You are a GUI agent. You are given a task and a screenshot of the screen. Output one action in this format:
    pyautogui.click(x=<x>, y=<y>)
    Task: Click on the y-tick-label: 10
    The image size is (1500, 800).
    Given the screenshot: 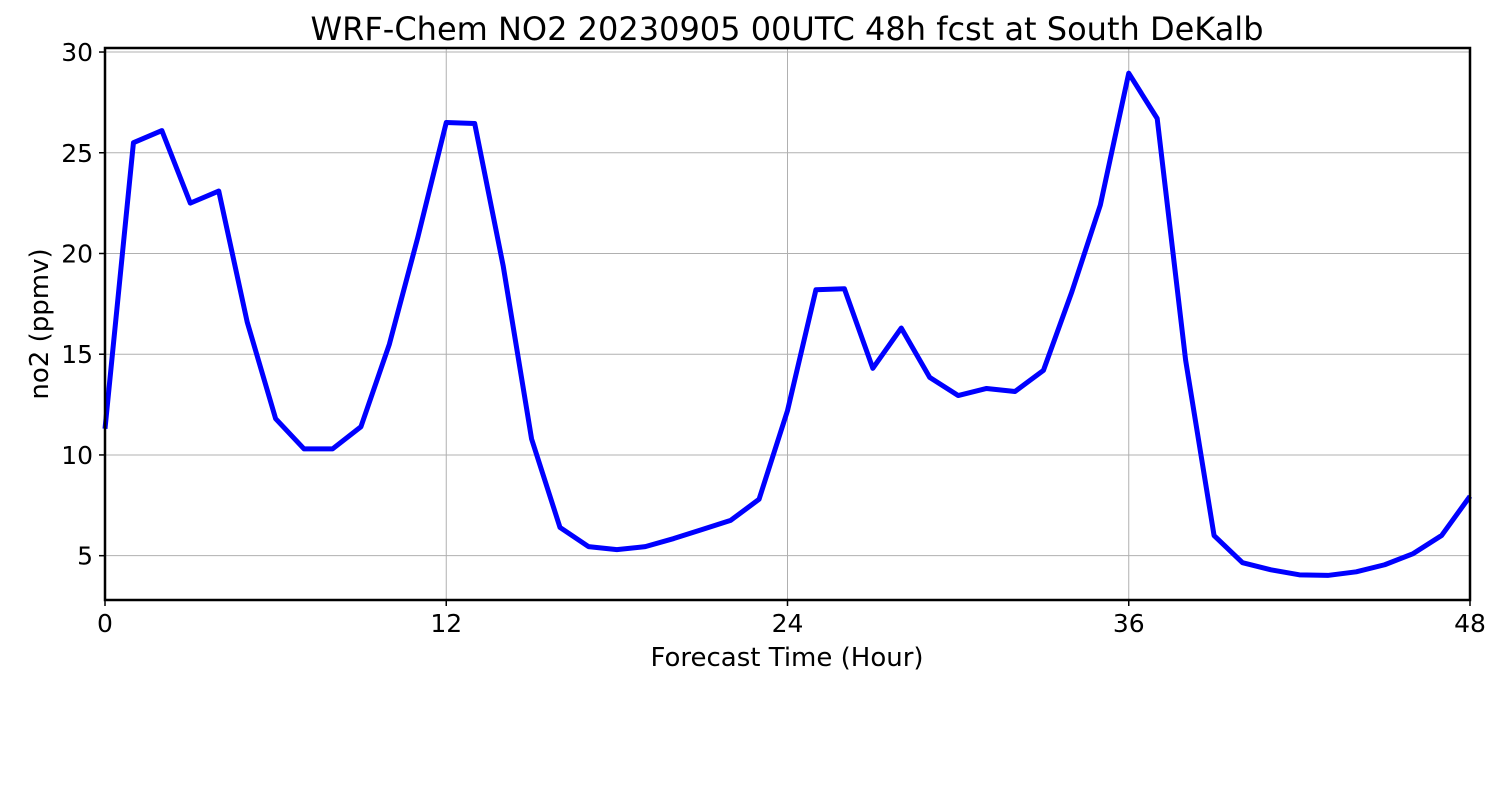 What is the action you would take?
    pyautogui.click(x=77, y=455)
    